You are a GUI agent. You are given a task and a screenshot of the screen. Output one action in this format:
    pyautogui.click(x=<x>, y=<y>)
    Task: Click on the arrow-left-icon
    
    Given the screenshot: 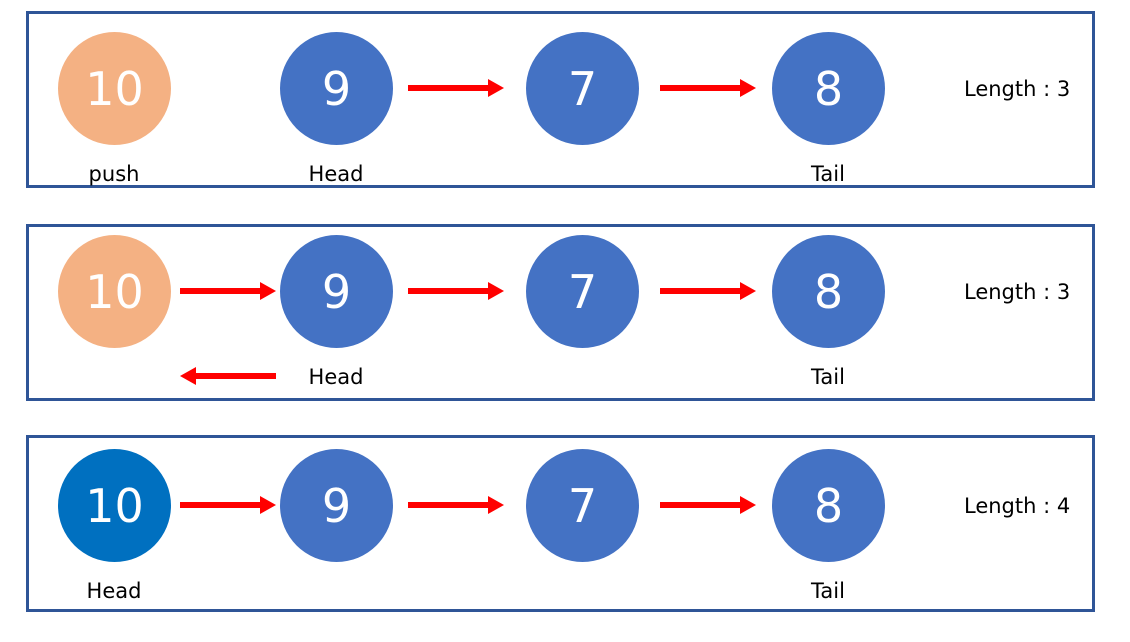 What is the action you would take?
    pyautogui.click(x=228, y=376)
    